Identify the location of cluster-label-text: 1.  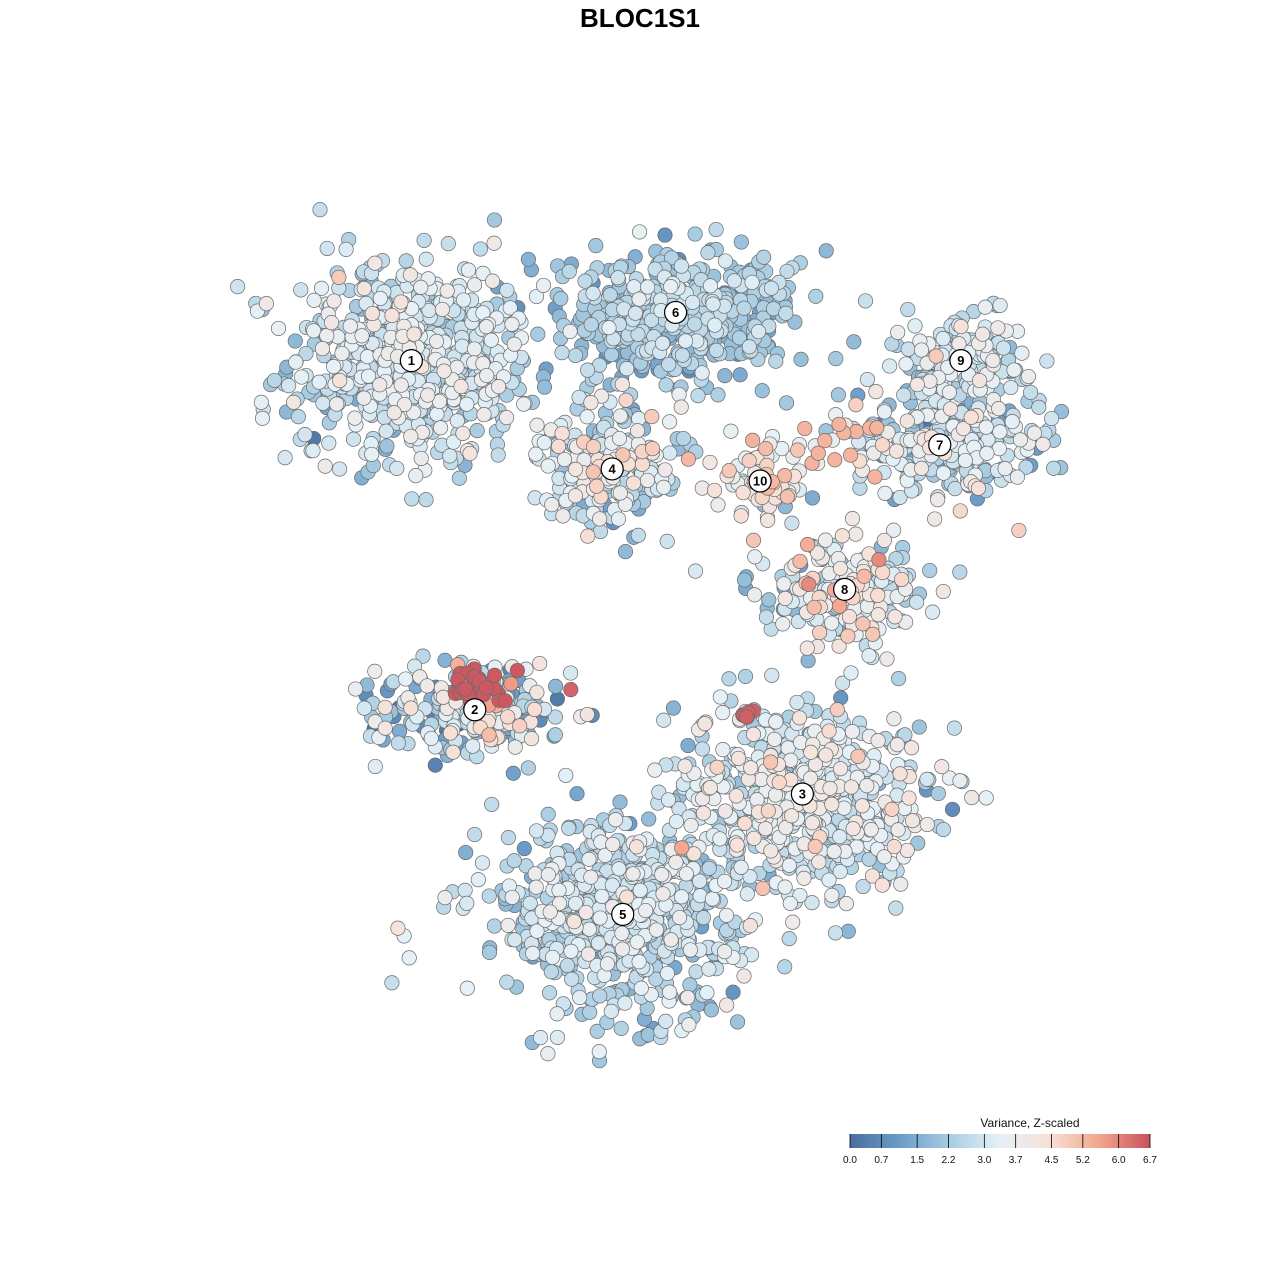
(411, 360).